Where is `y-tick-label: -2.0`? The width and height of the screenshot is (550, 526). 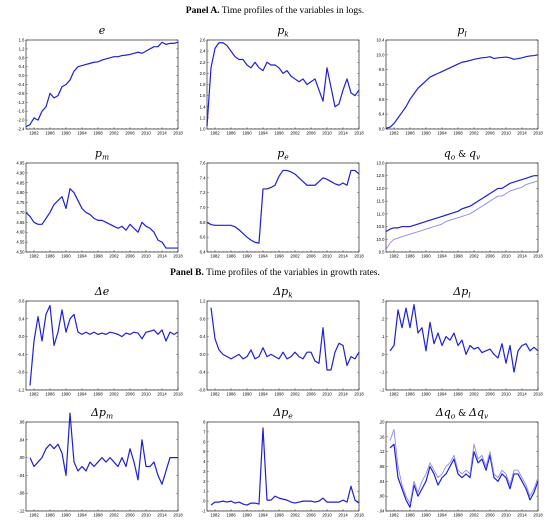
y-tick-label: -2.0 is located at coordinates (21, 120).